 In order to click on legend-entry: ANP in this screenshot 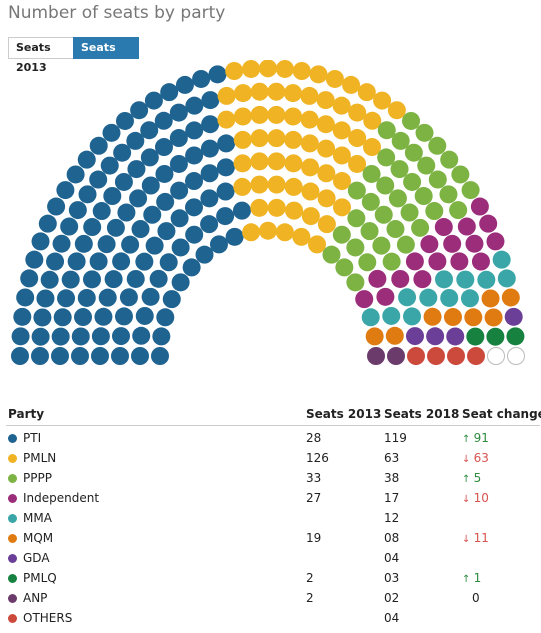, I will do `click(27, 598)`.